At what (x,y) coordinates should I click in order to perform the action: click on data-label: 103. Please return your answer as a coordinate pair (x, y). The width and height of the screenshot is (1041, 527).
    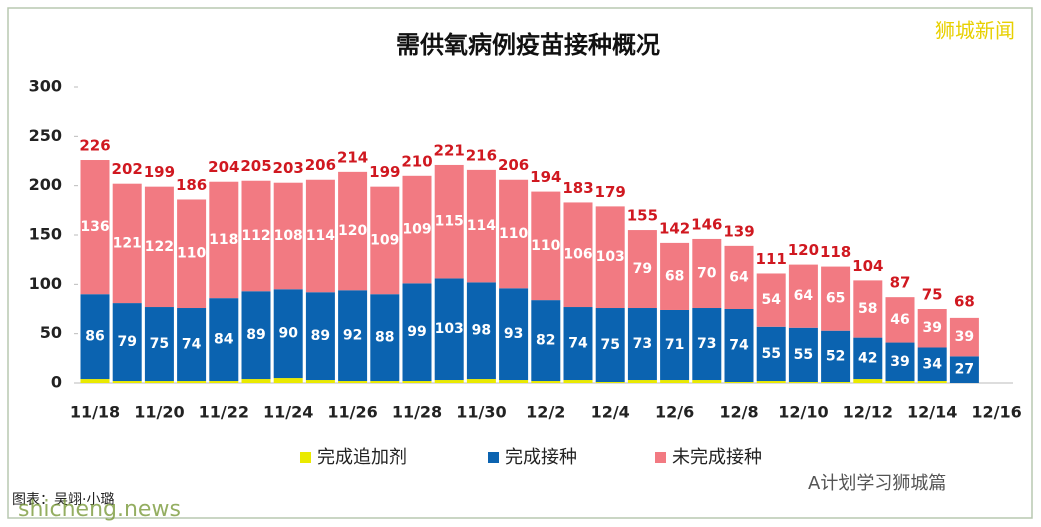
    Looking at the image, I should click on (610, 257).